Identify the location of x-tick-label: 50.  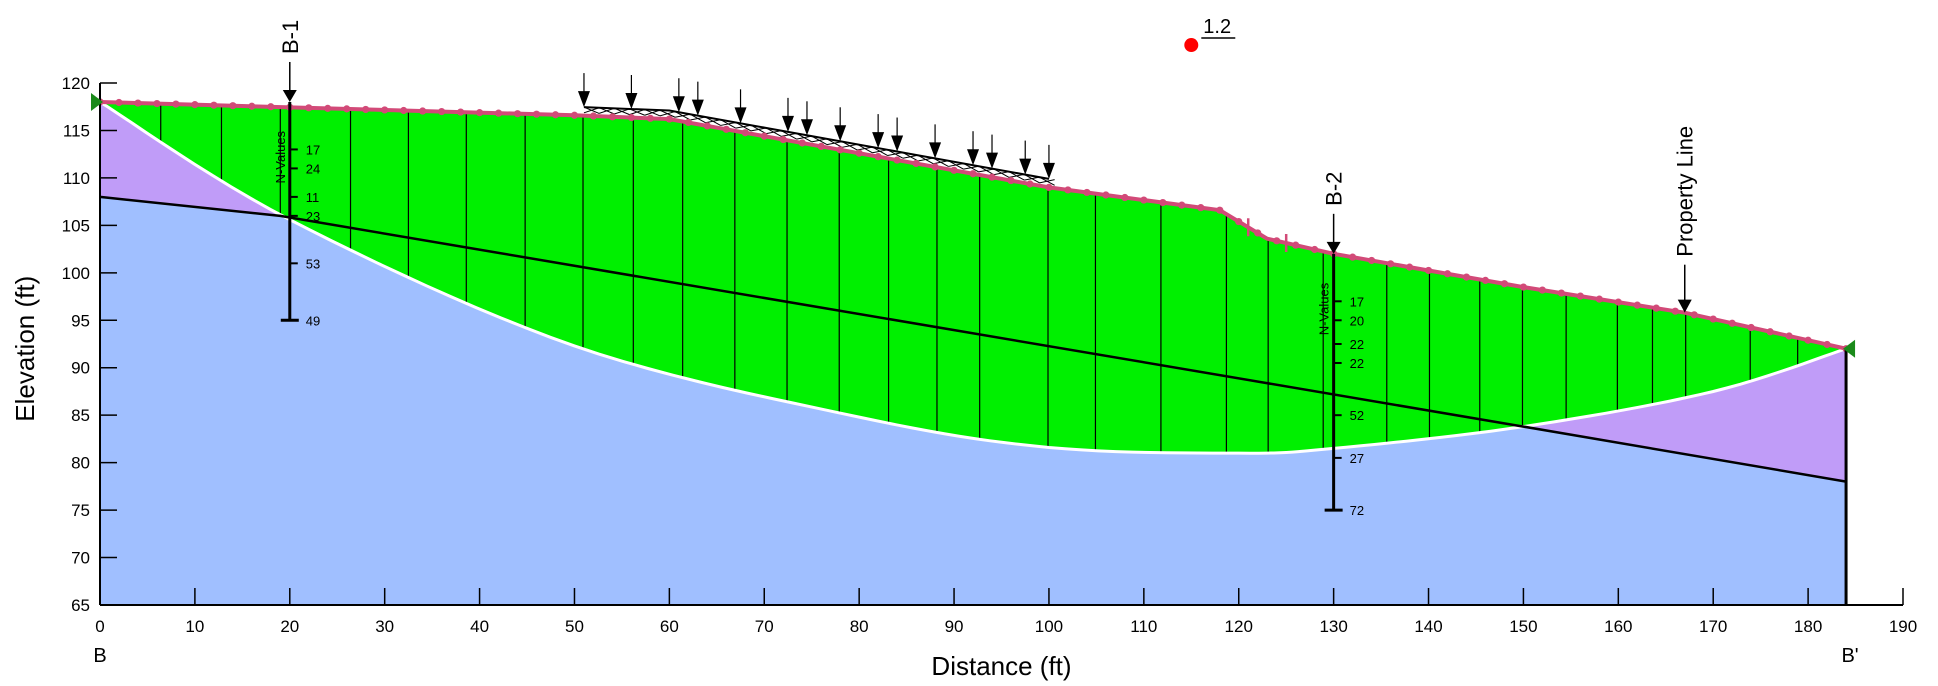
(574, 626).